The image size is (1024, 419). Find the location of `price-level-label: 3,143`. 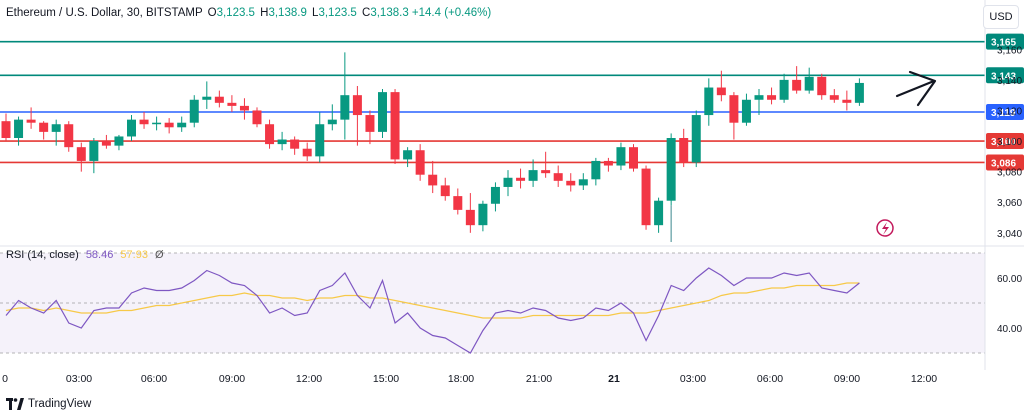

price-level-label: 3,143 is located at coordinates (1003, 76).